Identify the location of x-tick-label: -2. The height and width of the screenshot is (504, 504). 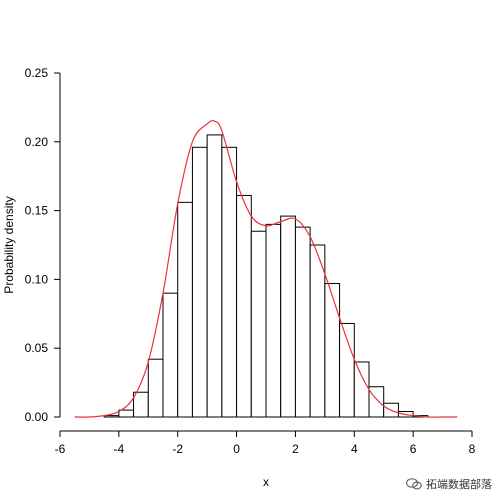
(177, 449).